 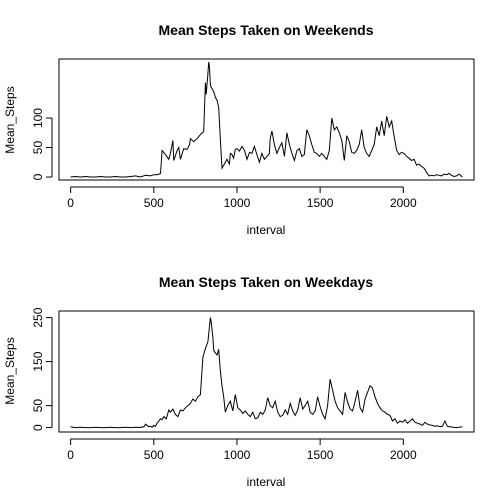 I want to click on y-tick-label: 100, so click(x=38, y=118).